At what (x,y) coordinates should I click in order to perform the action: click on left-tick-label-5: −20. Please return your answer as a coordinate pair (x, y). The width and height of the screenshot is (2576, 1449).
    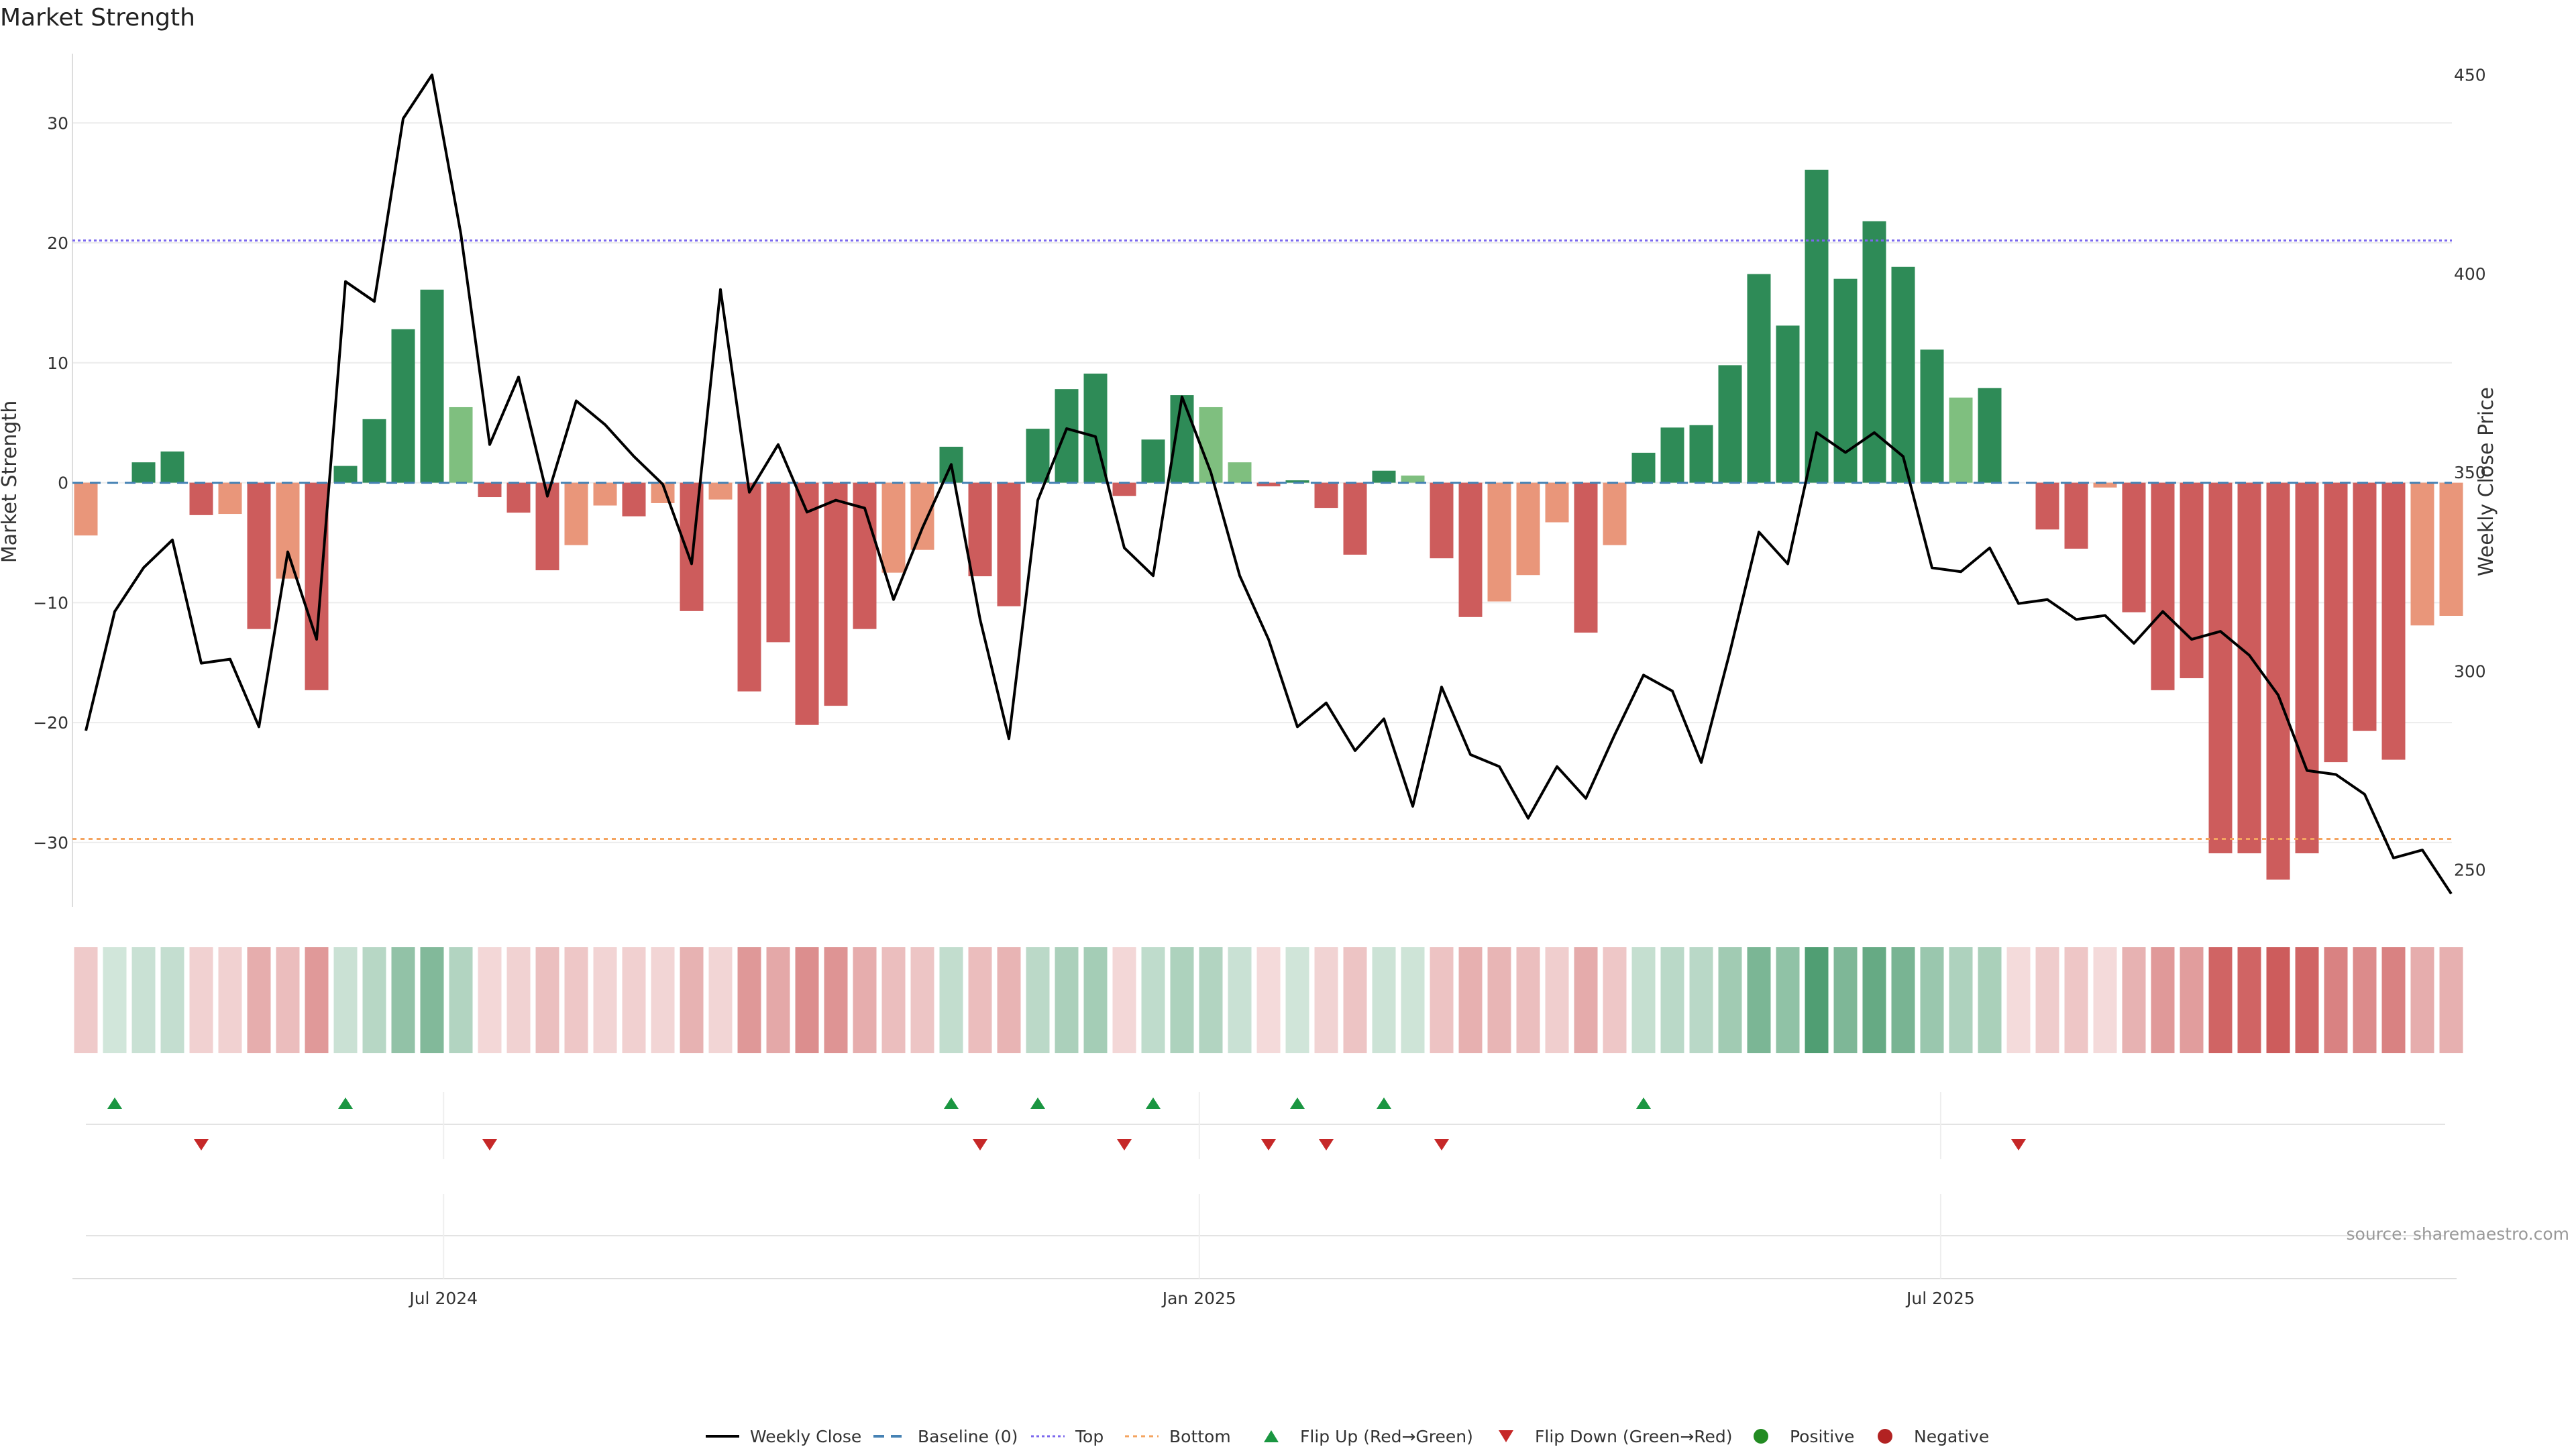
    Looking at the image, I should click on (50, 723).